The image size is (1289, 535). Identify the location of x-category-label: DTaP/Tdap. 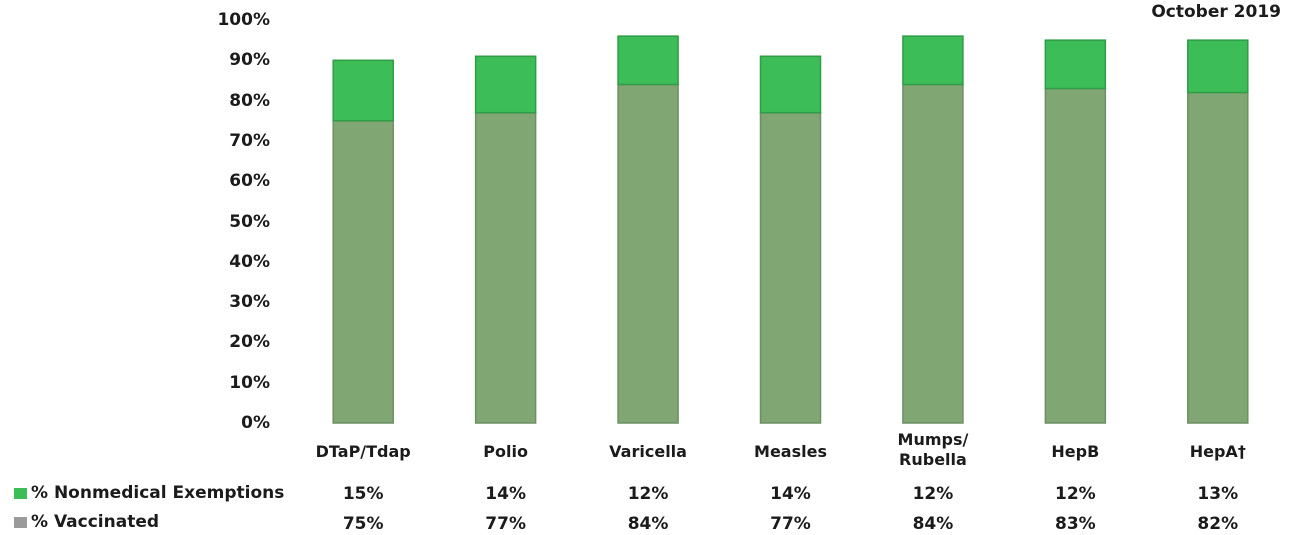
(363, 452).